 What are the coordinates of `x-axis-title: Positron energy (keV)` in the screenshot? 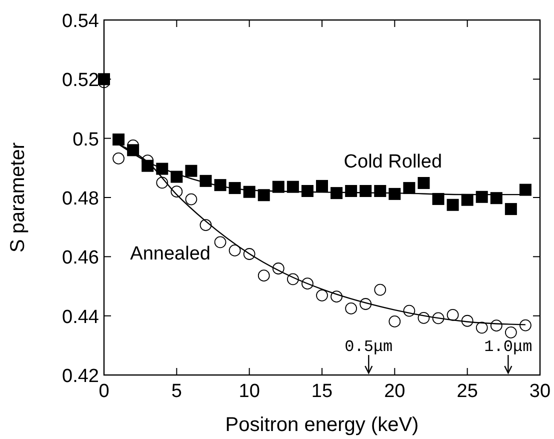 It's located at (322, 425).